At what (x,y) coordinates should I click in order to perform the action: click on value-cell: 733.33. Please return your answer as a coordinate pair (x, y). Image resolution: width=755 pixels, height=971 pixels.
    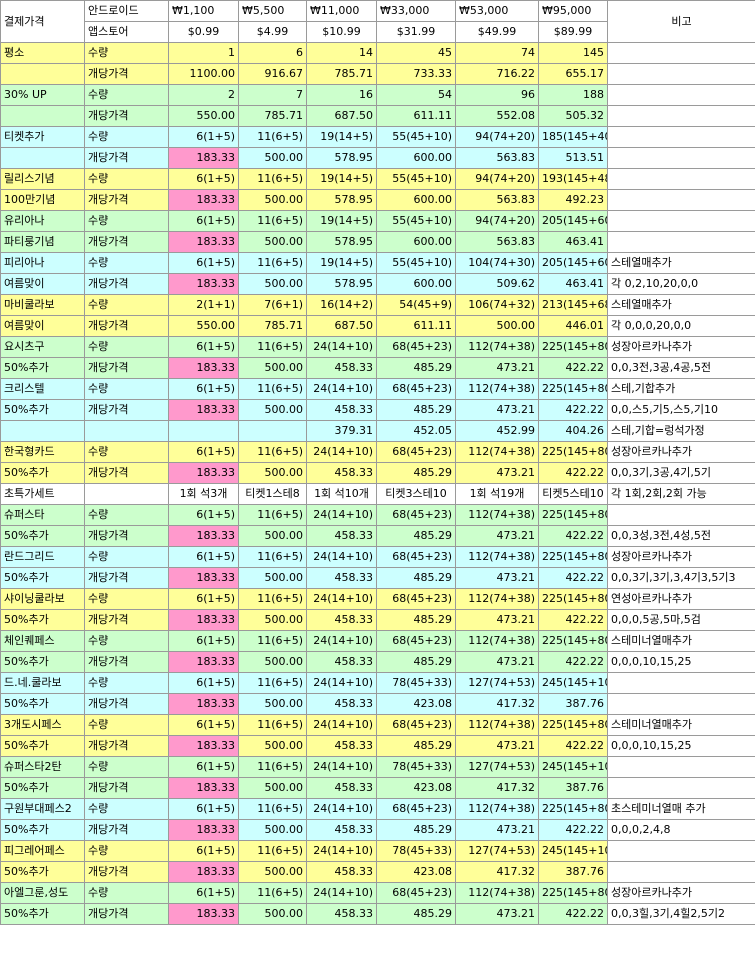
    Looking at the image, I should click on (416, 74).